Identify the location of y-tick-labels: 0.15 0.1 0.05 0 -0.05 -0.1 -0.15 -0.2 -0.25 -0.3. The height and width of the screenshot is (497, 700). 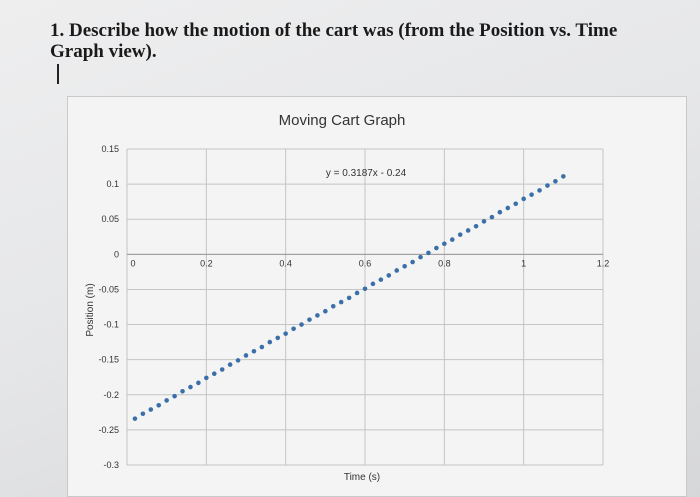
(108, 307).